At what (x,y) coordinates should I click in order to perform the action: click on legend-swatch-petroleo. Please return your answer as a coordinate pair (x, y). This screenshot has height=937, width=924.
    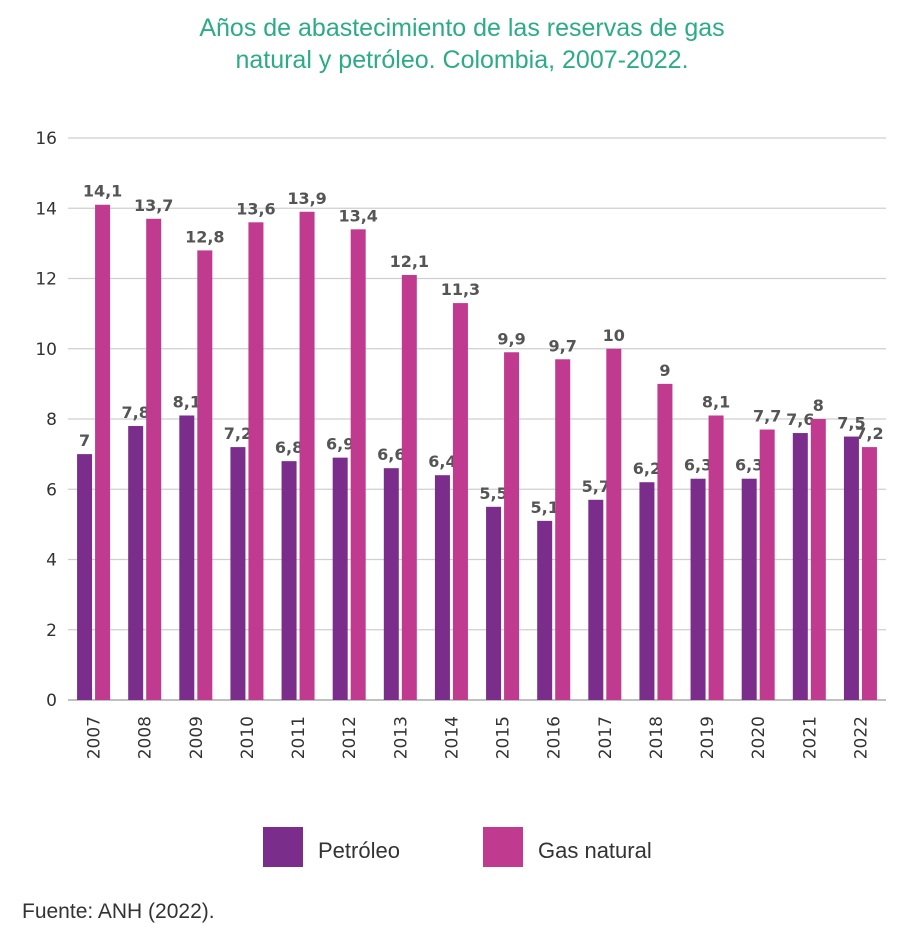
    Looking at the image, I should click on (283, 847).